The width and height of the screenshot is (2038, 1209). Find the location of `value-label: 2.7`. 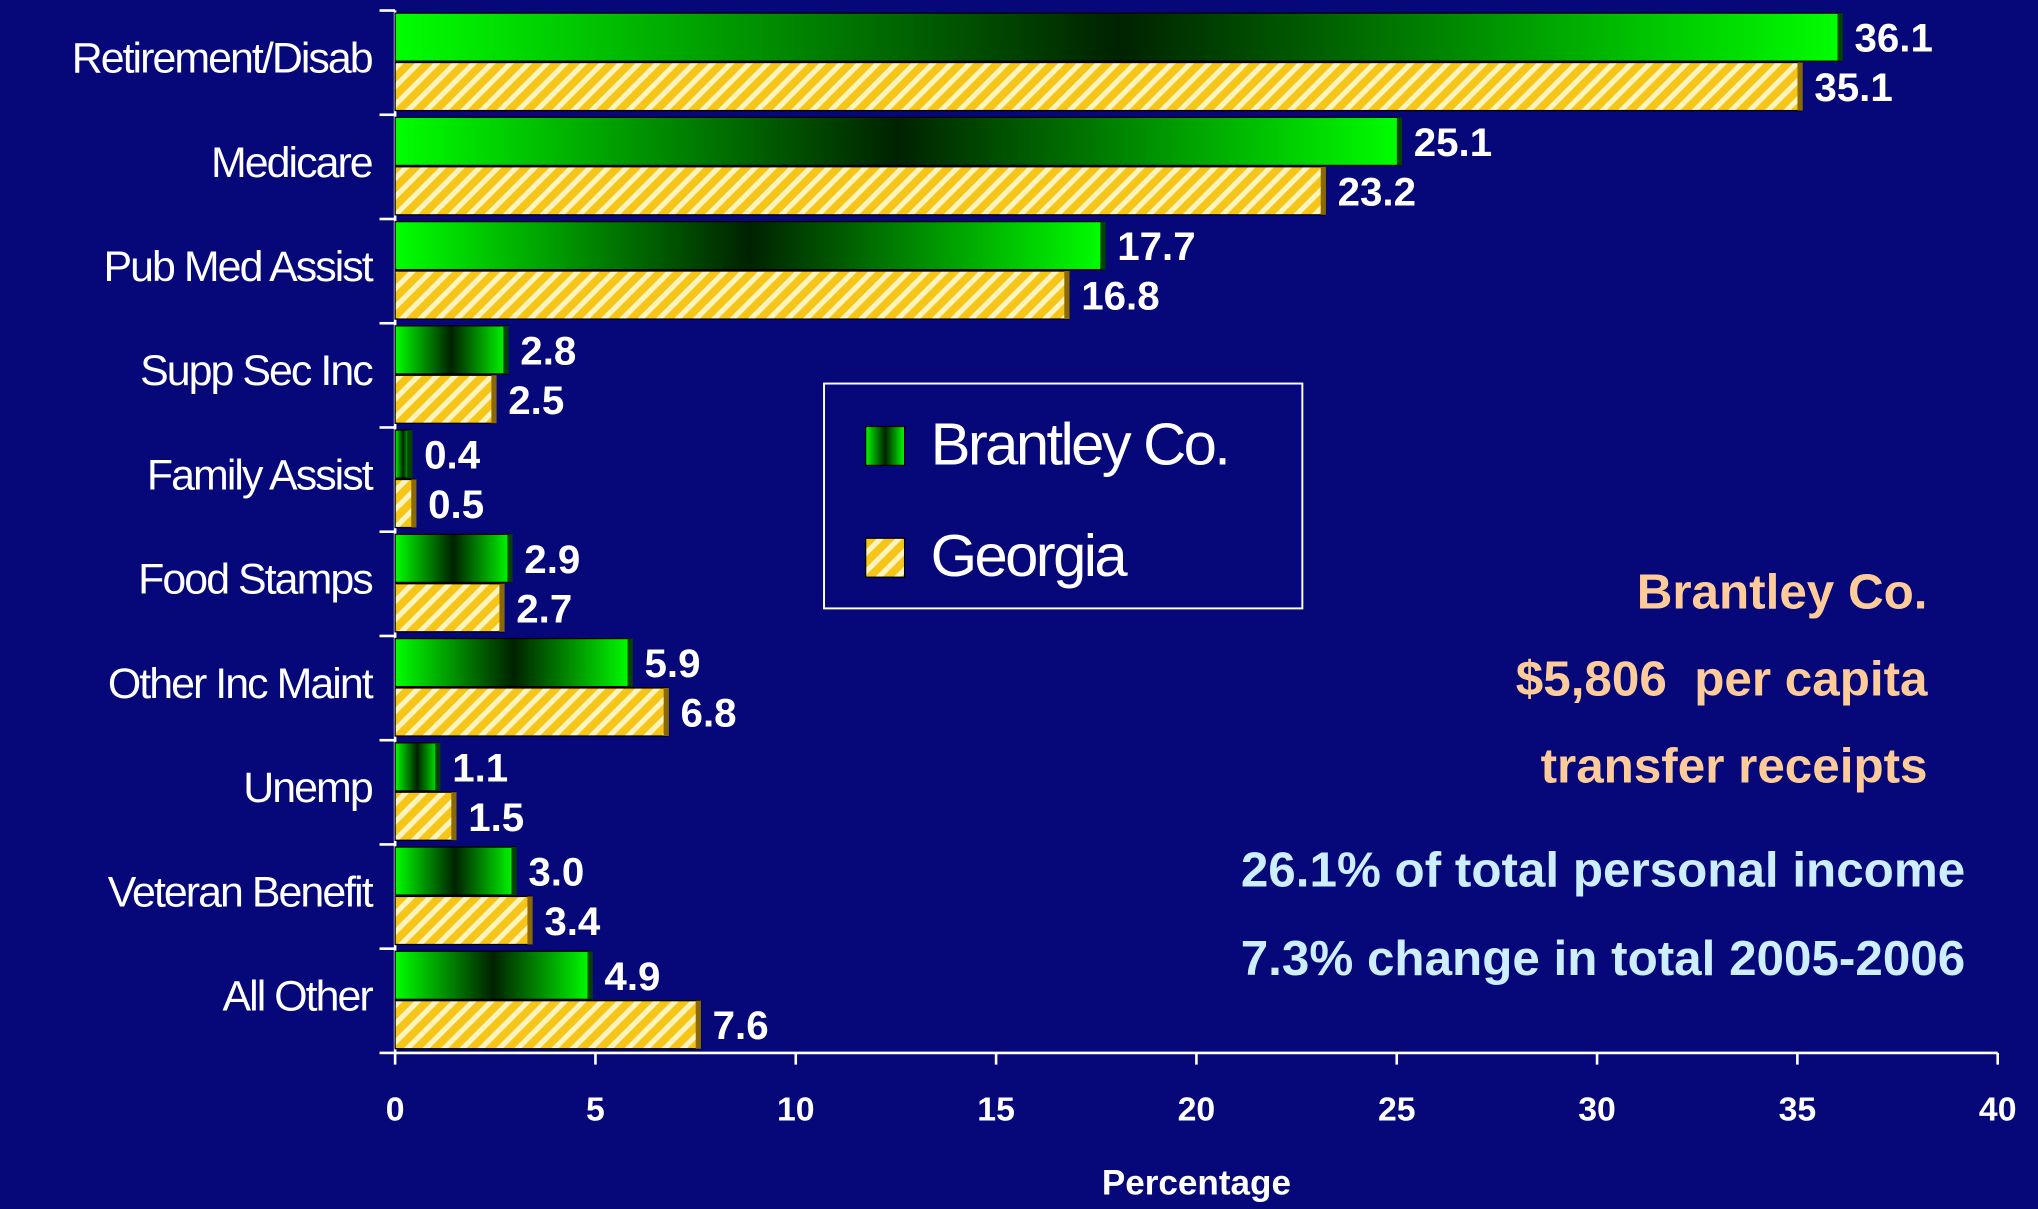

value-label: 2.7 is located at coordinates (544, 608).